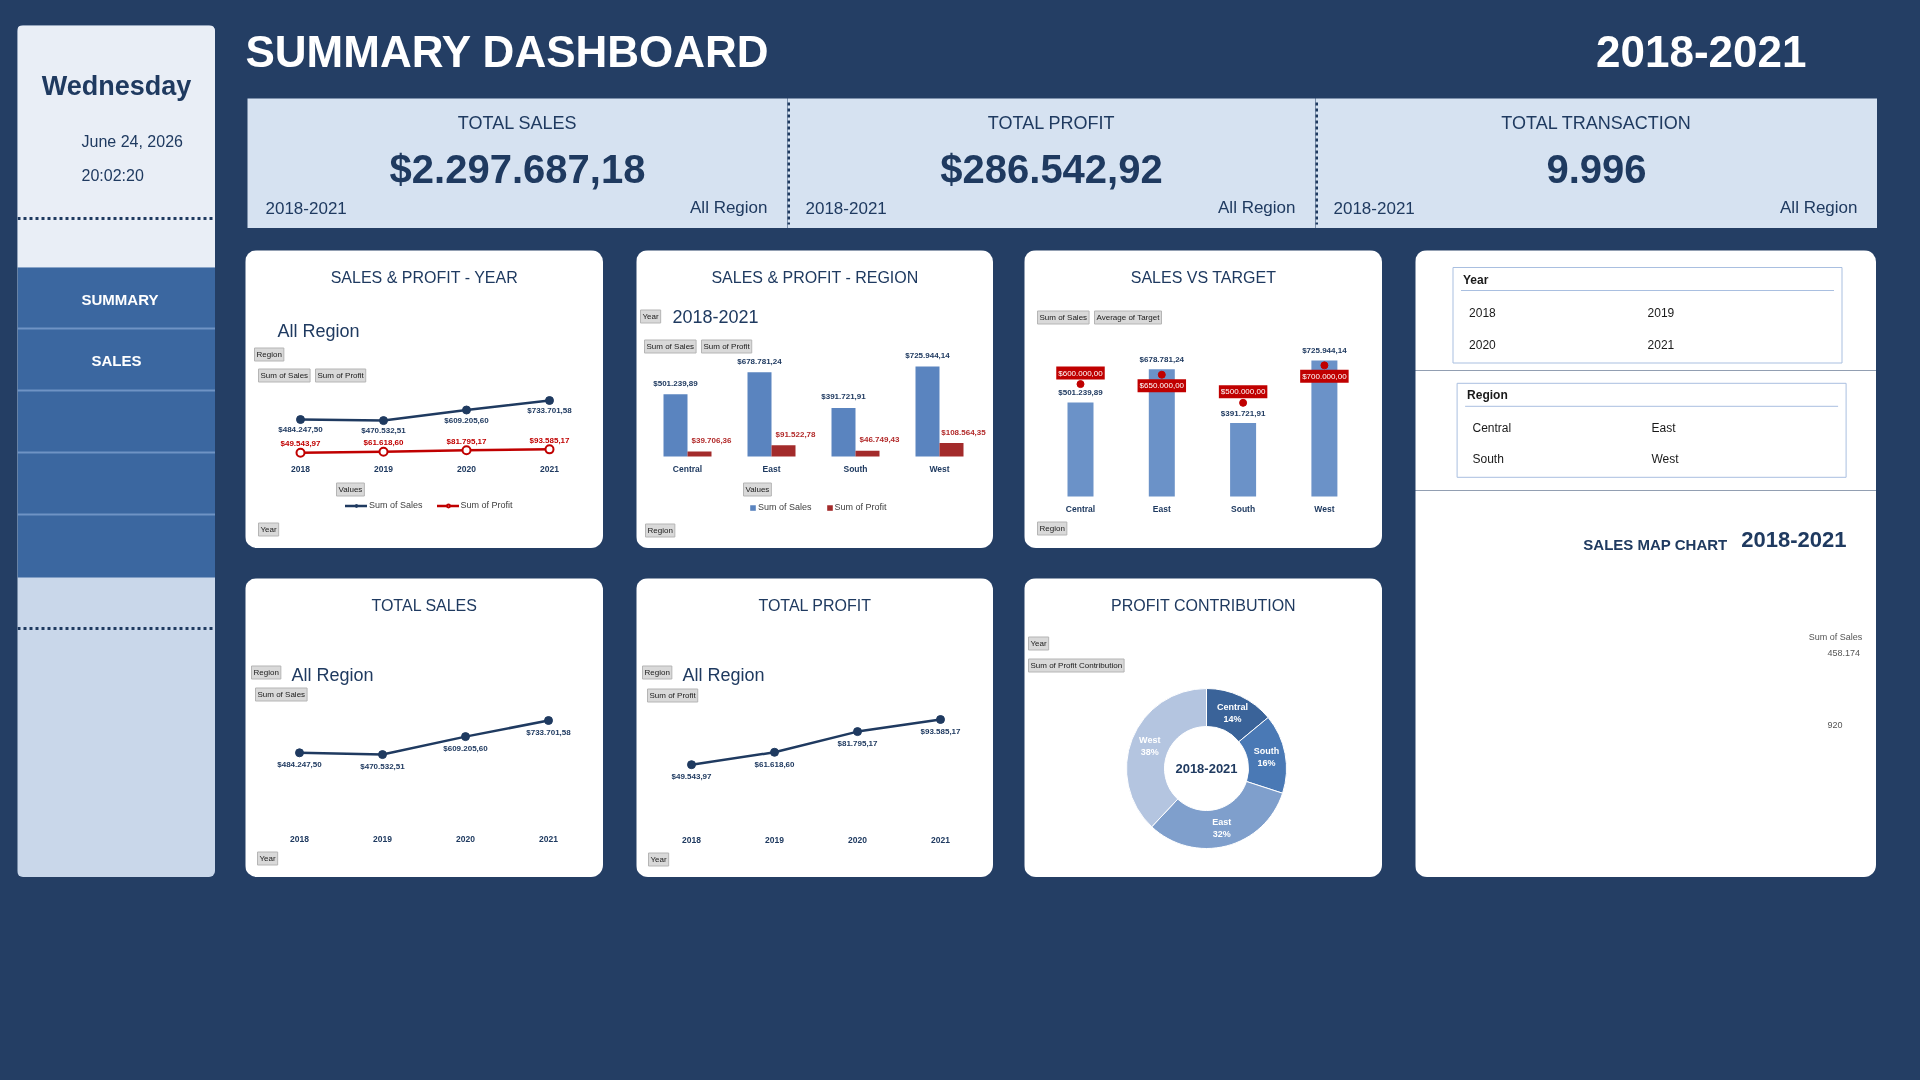  What do you see at coordinates (939, 468) in the screenshot?
I see `x-tick-label: West` at bounding box center [939, 468].